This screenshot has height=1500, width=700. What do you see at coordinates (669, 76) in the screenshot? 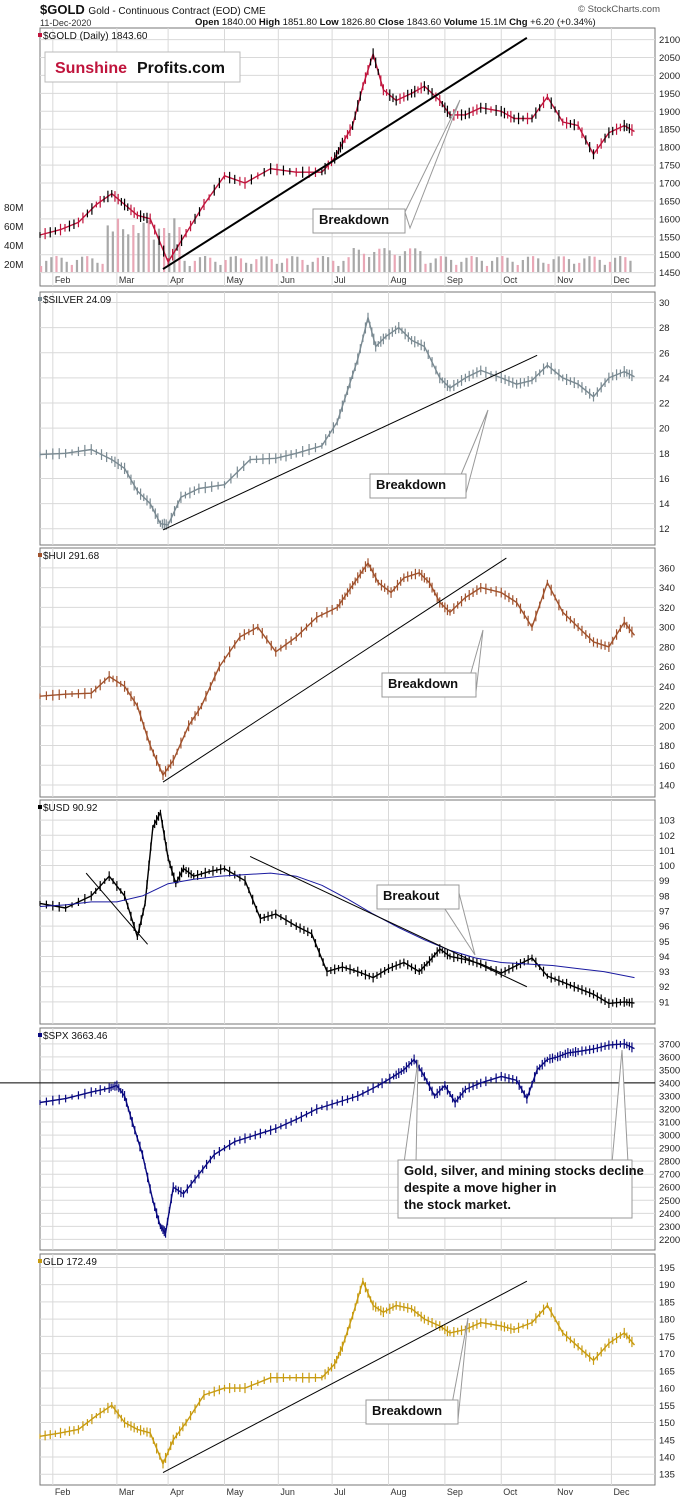
I see `y-tick-label: 2000` at bounding box center [669, 76].